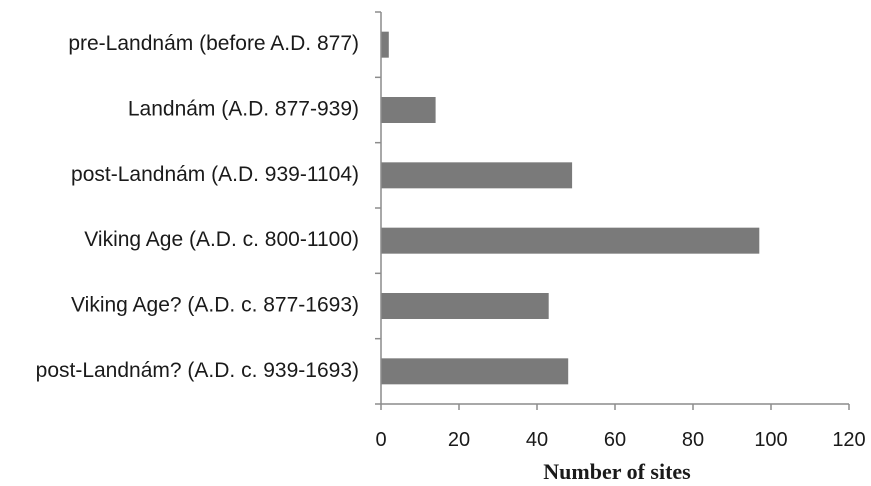 The width and height of the screenshot is (871, 486). Describe the element at coordinates (693, 440) in the screenshot. I see `x-tick-label: 80` at that location.